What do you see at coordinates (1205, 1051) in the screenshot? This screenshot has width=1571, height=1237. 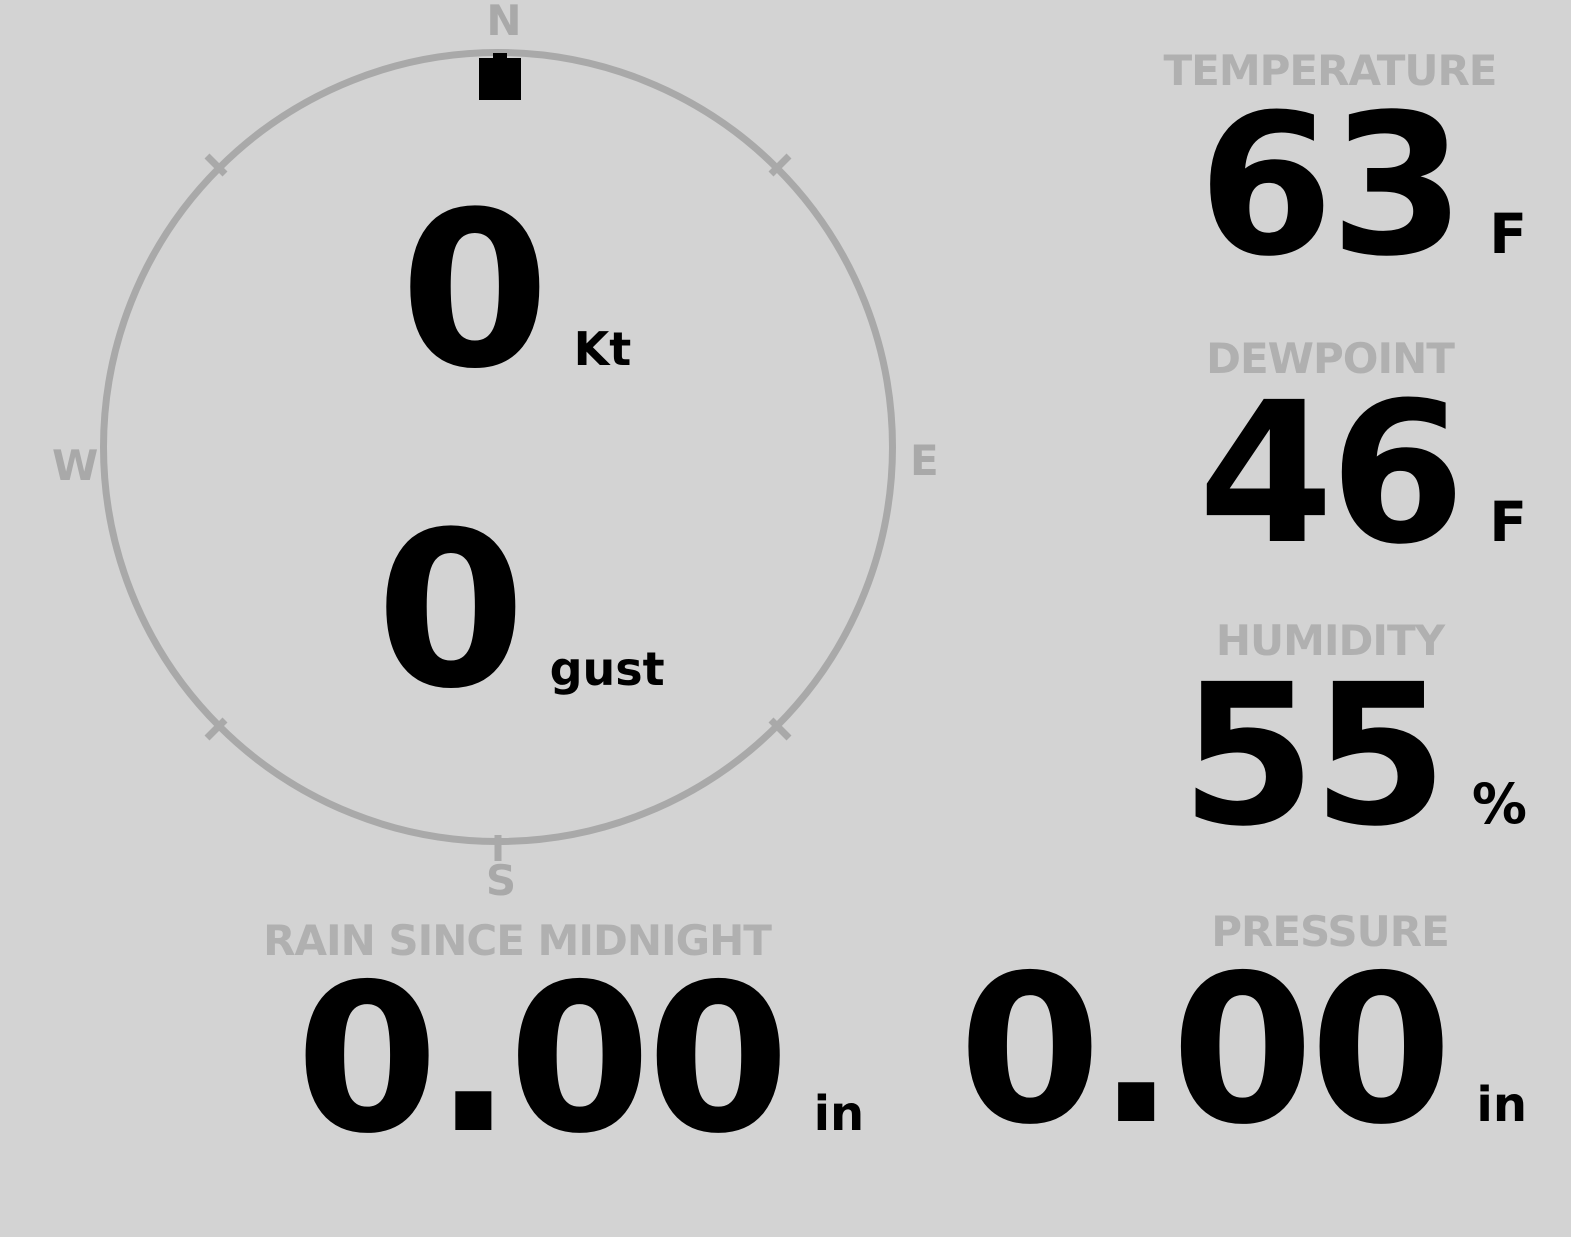 I see `pressure-value: 0.00` at bounding box center [1205, 1051].